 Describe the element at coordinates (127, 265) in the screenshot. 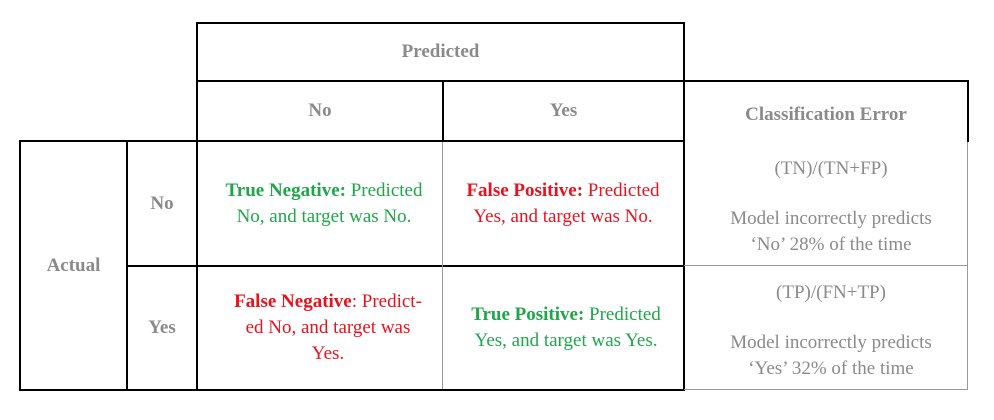

I see `border-actual-right` at that location.